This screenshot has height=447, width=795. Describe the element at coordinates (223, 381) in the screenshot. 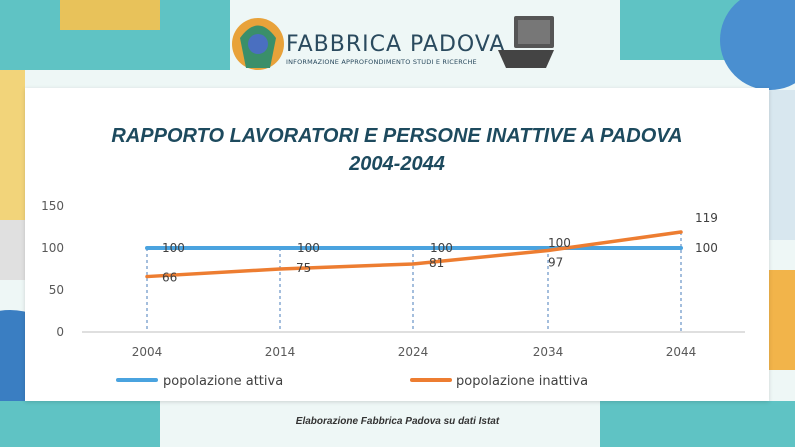

I see `legend-label-attiva: popolazione attiva` at that location.